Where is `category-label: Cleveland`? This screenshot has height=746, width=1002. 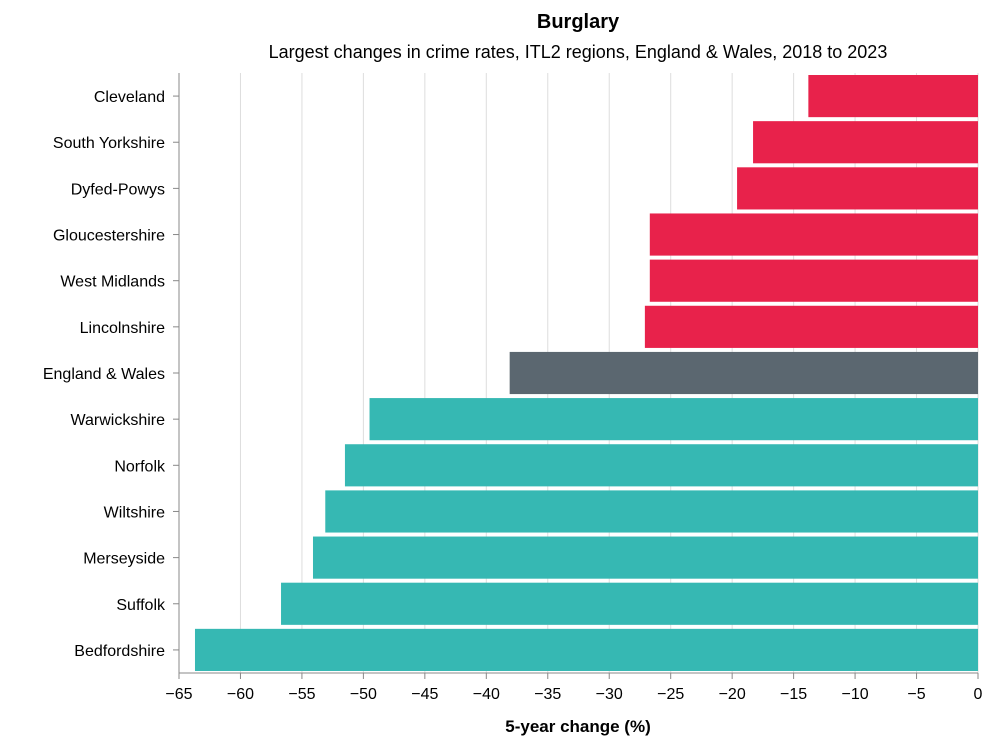
category-label: Cleveland is located at coordinates (129, 97).